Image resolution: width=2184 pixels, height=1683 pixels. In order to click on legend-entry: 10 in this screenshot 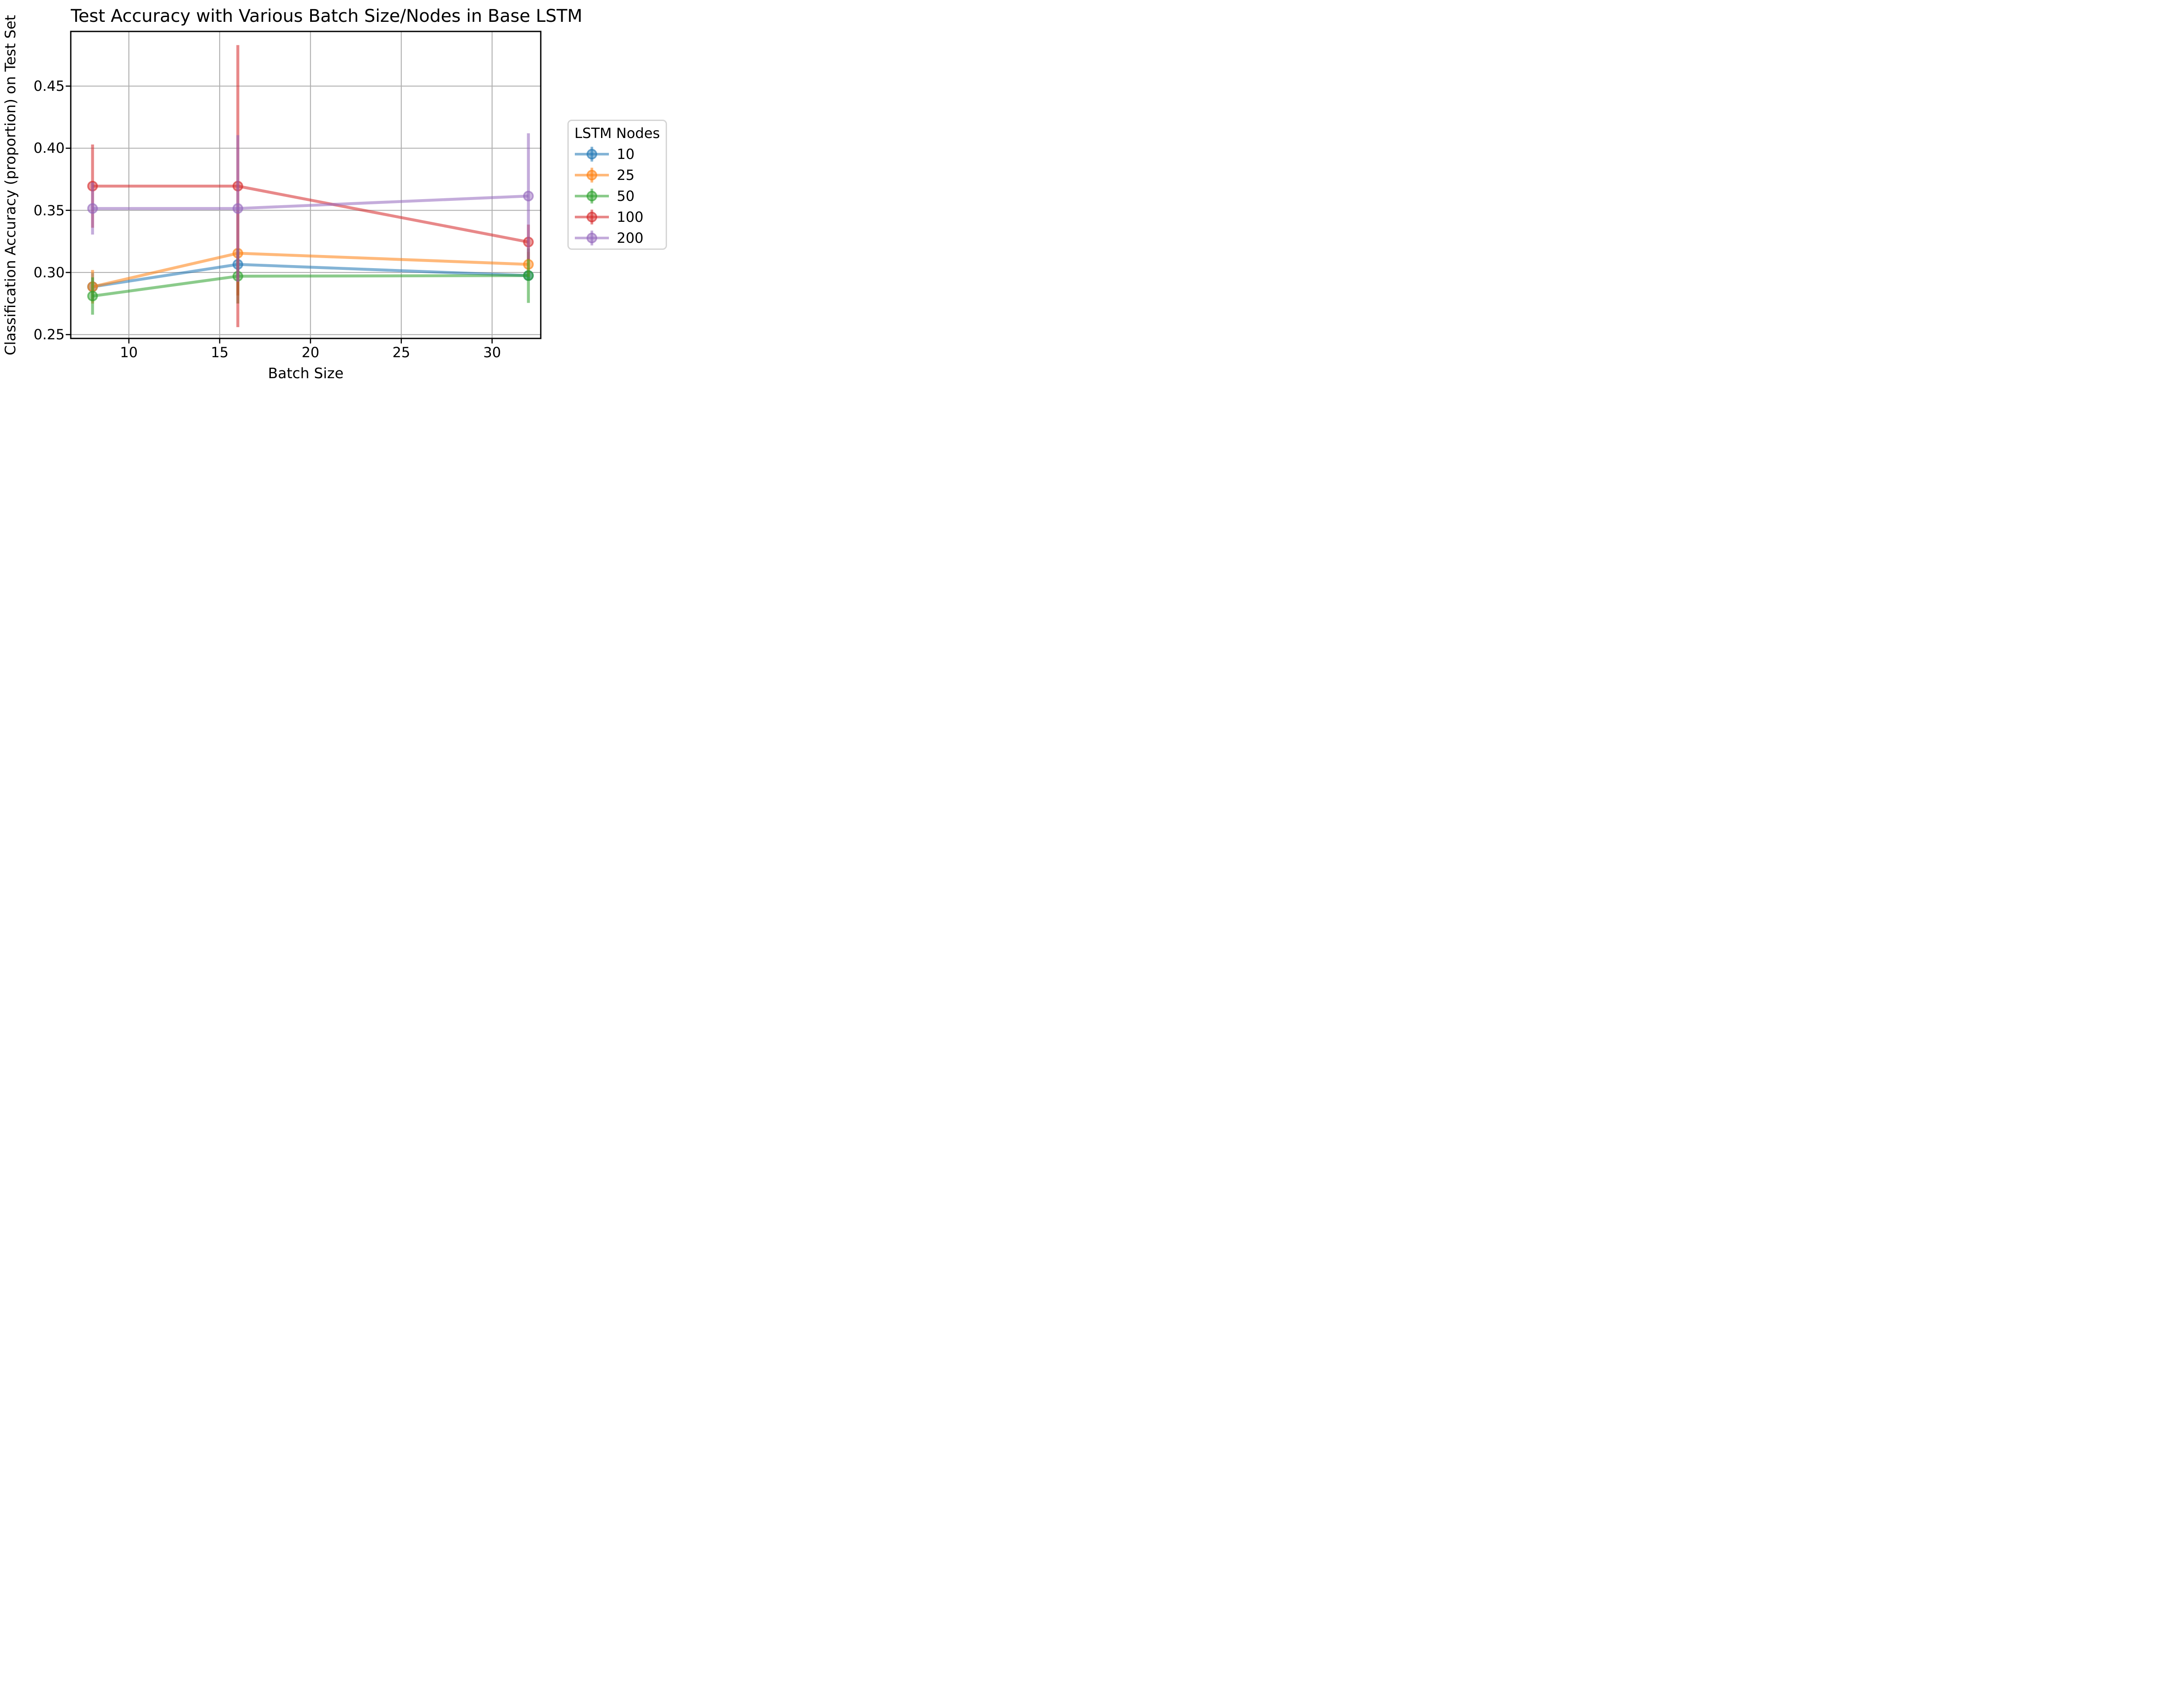, I will do `click(617, 154)`.